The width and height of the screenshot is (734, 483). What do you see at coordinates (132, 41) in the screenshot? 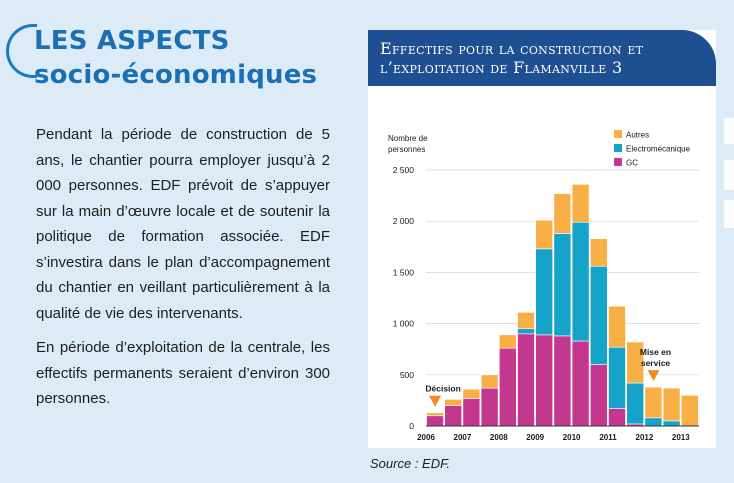
I see `heading-line-1: LES ASPECTS` at bounding box center [132, 41].